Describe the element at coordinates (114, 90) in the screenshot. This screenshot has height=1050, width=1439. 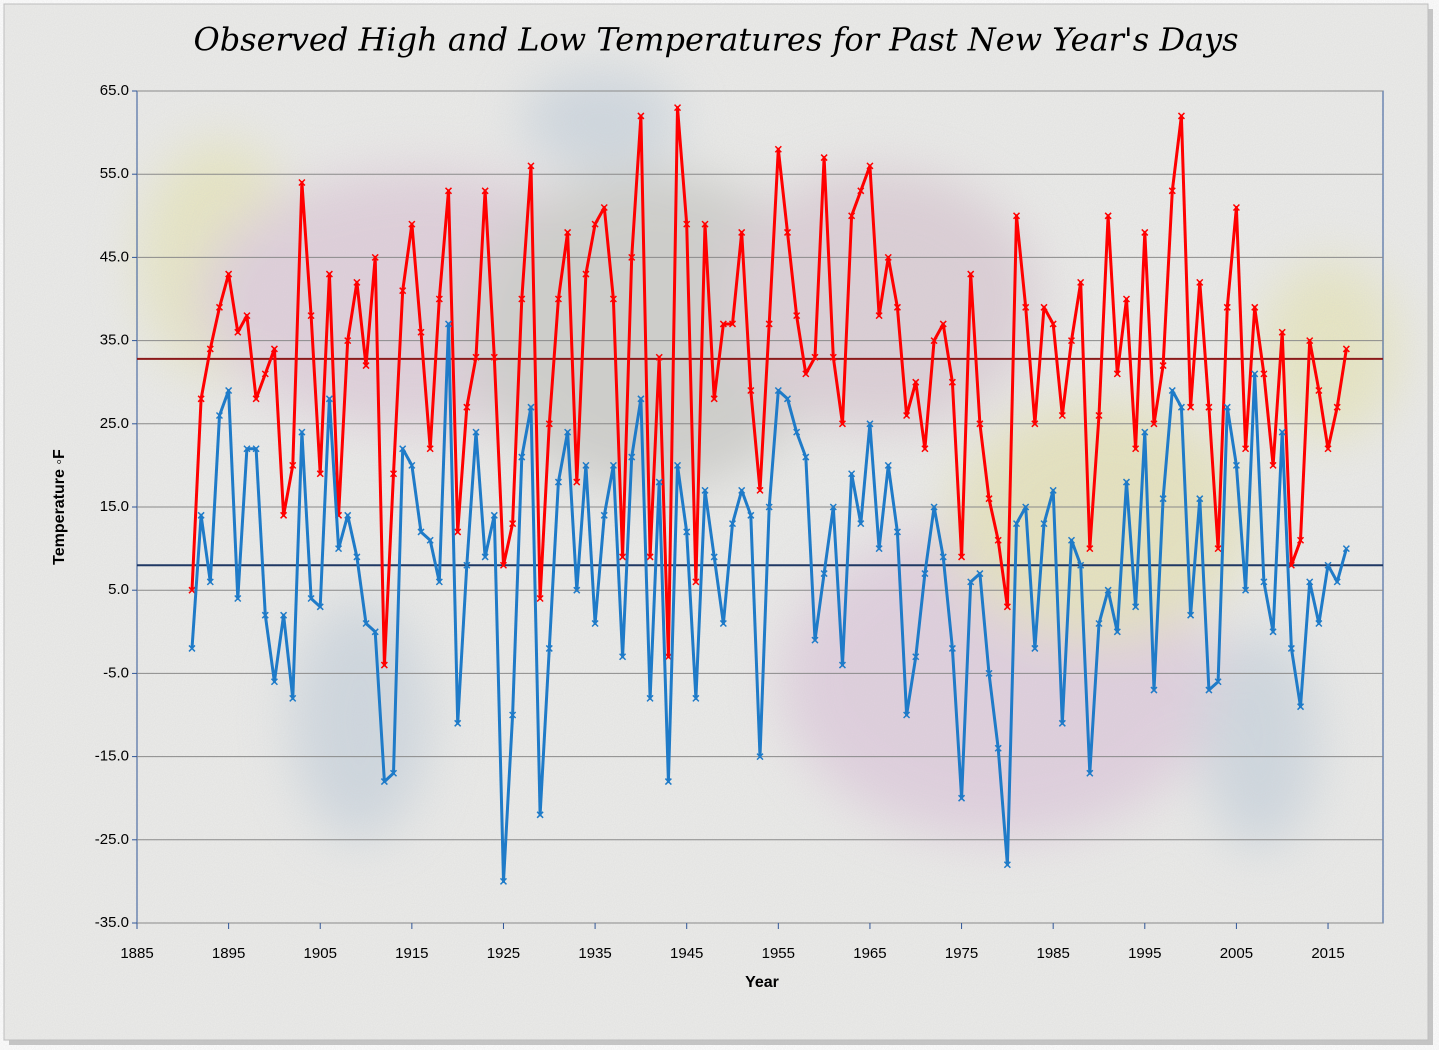
I see `y-tick-label: 65.0` at that location.